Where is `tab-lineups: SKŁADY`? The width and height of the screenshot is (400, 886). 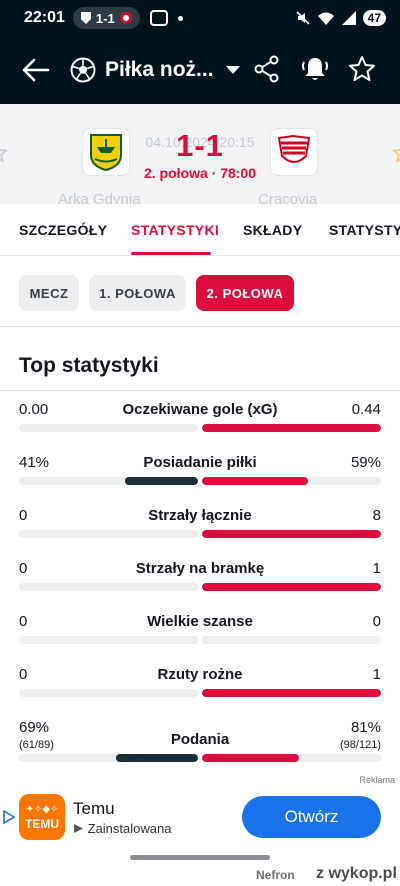
tab-lineups: SKŁADY is located at coordinates (273, 230).